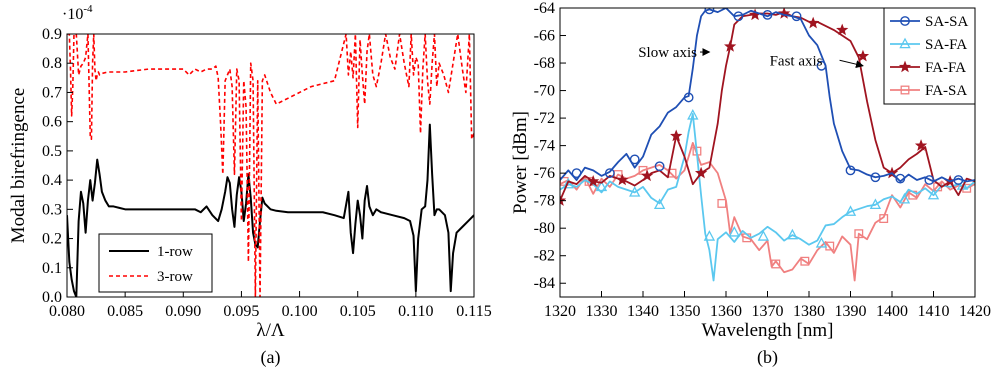 This screenshot has height=375, width=998. Describe the element at coordinates (768, 330) in the screenshot. I see `chart-b-x-axis-label: Wavelength [nm]` at that location.